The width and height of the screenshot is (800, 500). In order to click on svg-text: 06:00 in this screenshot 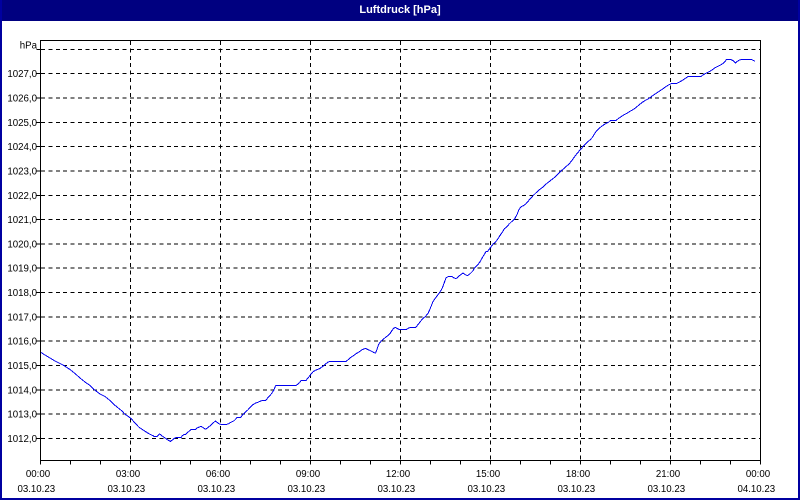, I will do `click(218, 474)`.